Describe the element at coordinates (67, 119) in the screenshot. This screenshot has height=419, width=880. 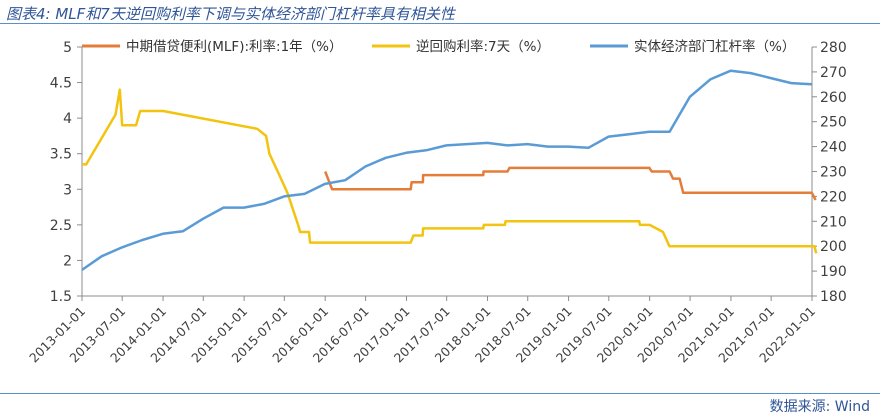
I see `left-tick-label: 4` at that location.